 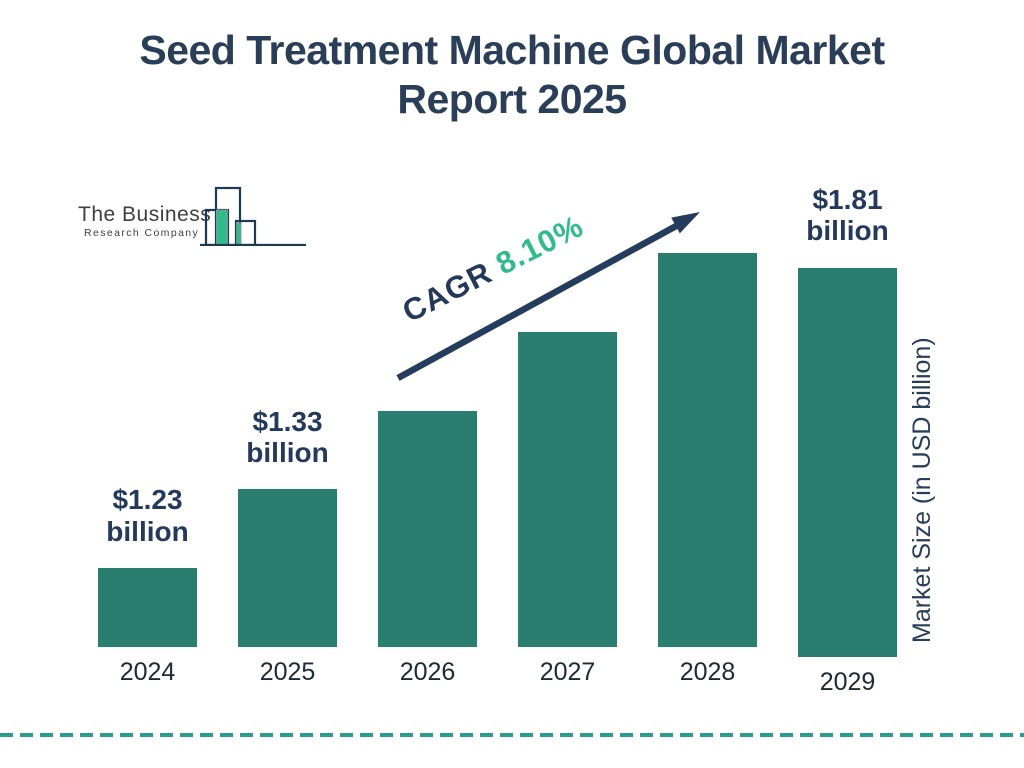 What do you see at coordinates (512, 50) in the screenshot?
I see `page-title-line1: Seed Treatment Machine Global Market` at bounding box center [512, 50].